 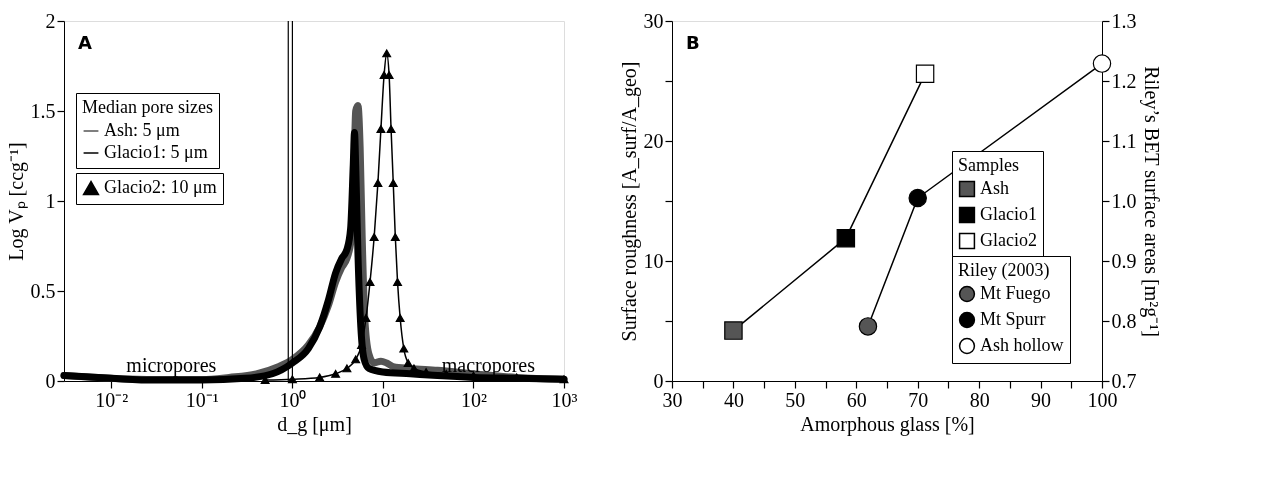 What do you see at coordinates (918, 399) in the screenshot?
I see `x-tick-label: 70` at bounding box center [918, 399].